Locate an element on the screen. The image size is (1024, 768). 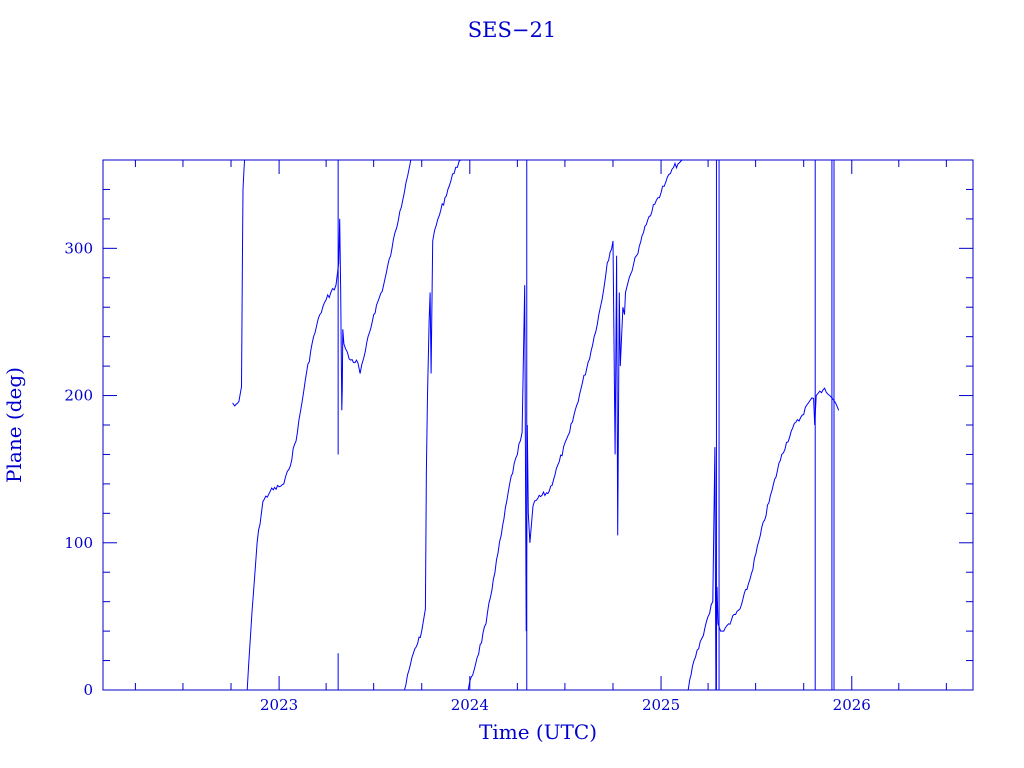
y-tick-label: 0 is located at coordinates (88, 690).